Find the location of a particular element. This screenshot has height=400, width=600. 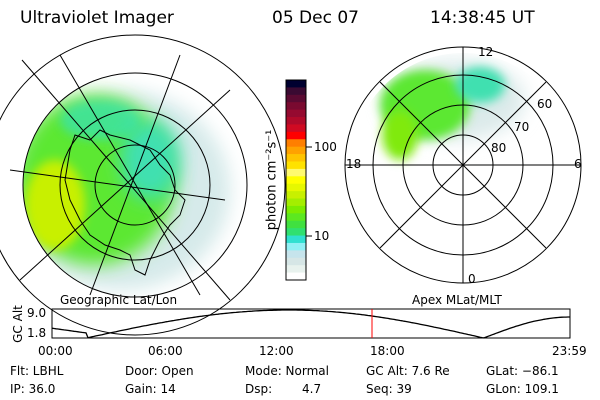

colorbar-frame is located at coordinates (296, 180).